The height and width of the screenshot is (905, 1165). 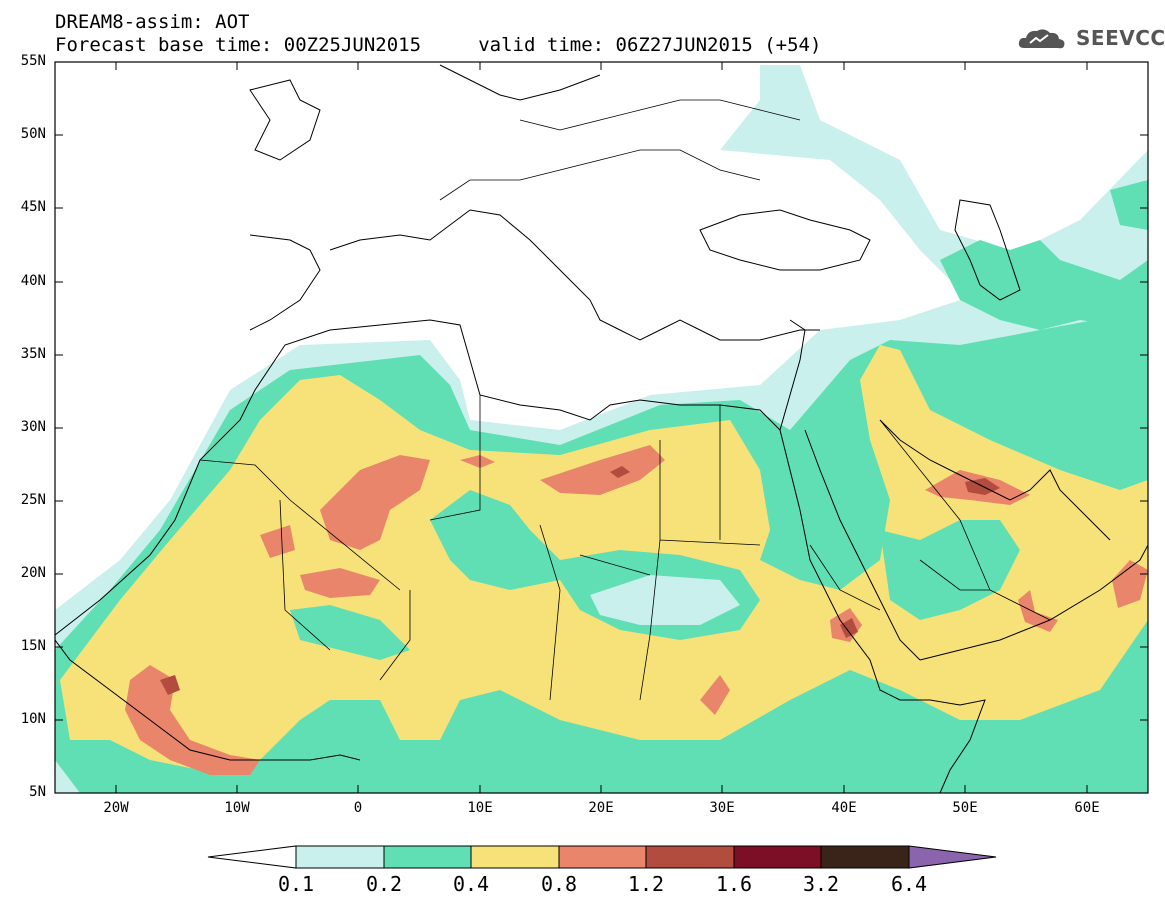 What do you see at coordinates (375, 502) in the screenshot?
I see `aot-band-0.8-algeria` at bounding box center [375, 502].